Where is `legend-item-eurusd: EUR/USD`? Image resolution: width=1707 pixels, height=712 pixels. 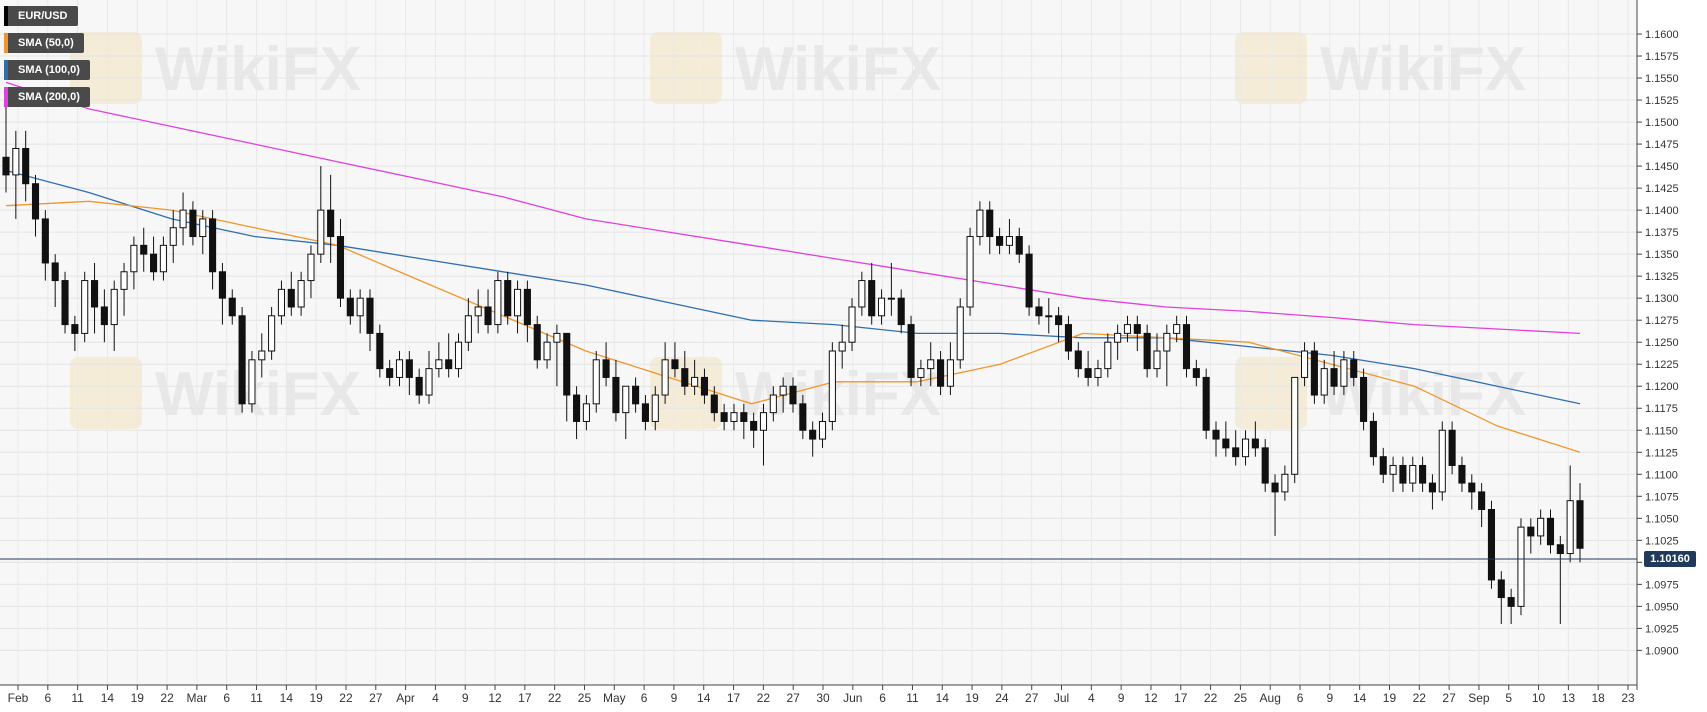 legend-item-eurusd: EUR/USD is located at coordinates (41, 16).